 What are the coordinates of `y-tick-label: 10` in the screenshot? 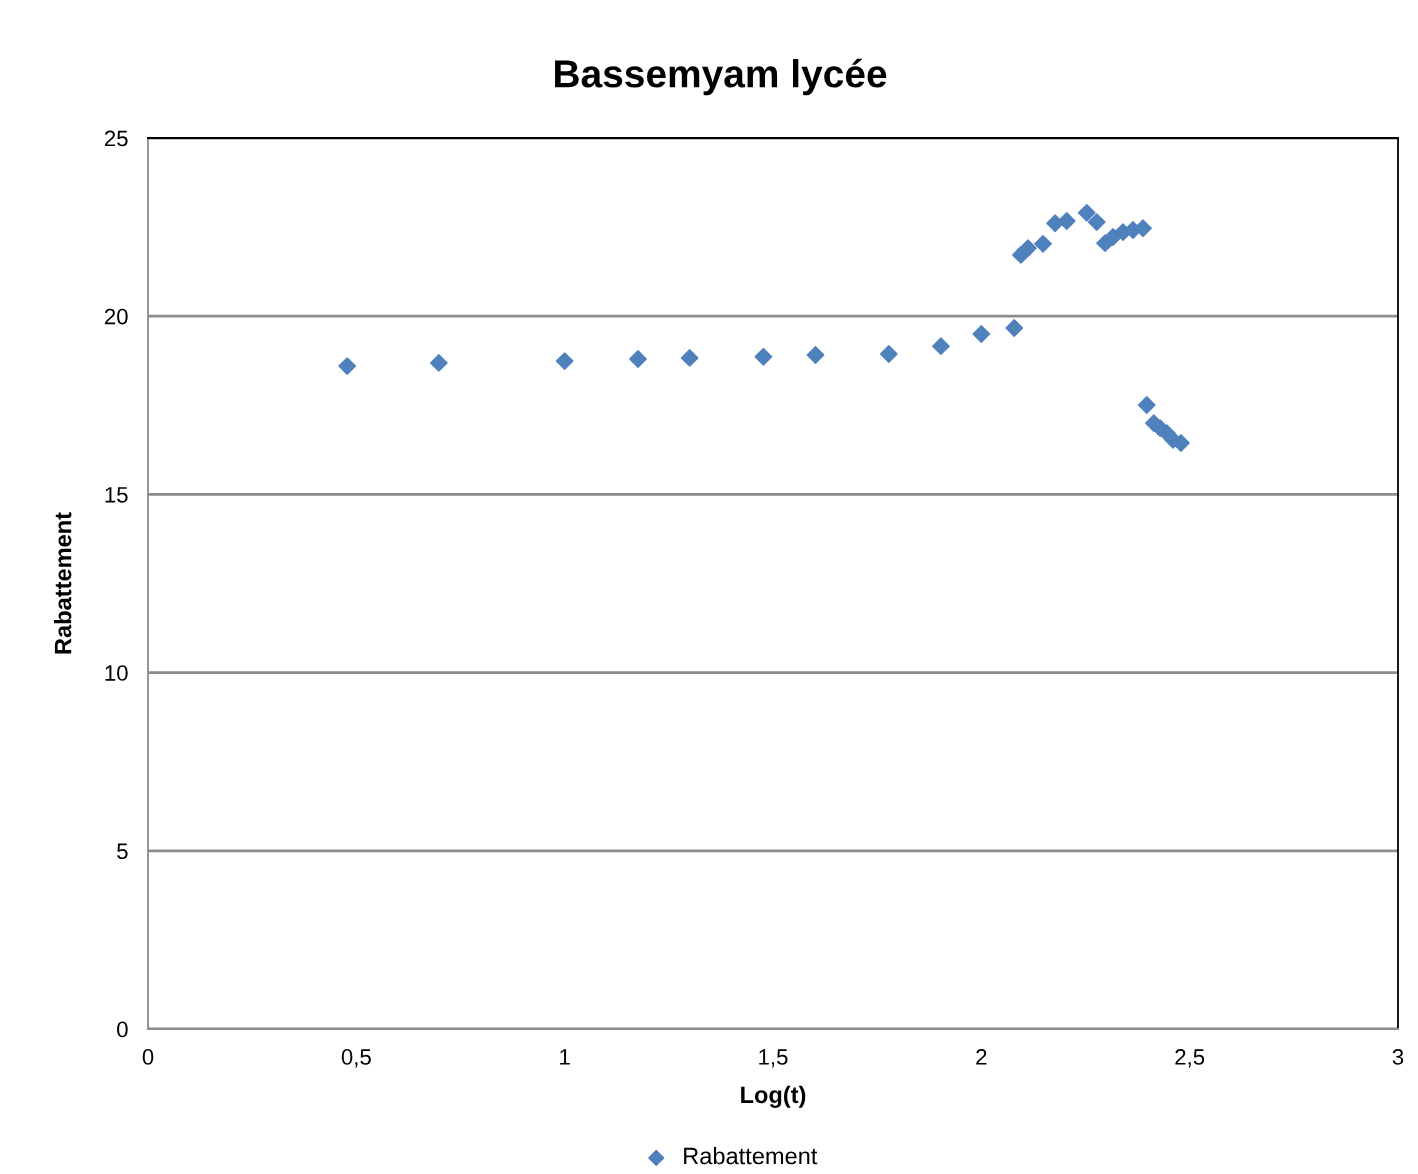 It's located at (116, 673).